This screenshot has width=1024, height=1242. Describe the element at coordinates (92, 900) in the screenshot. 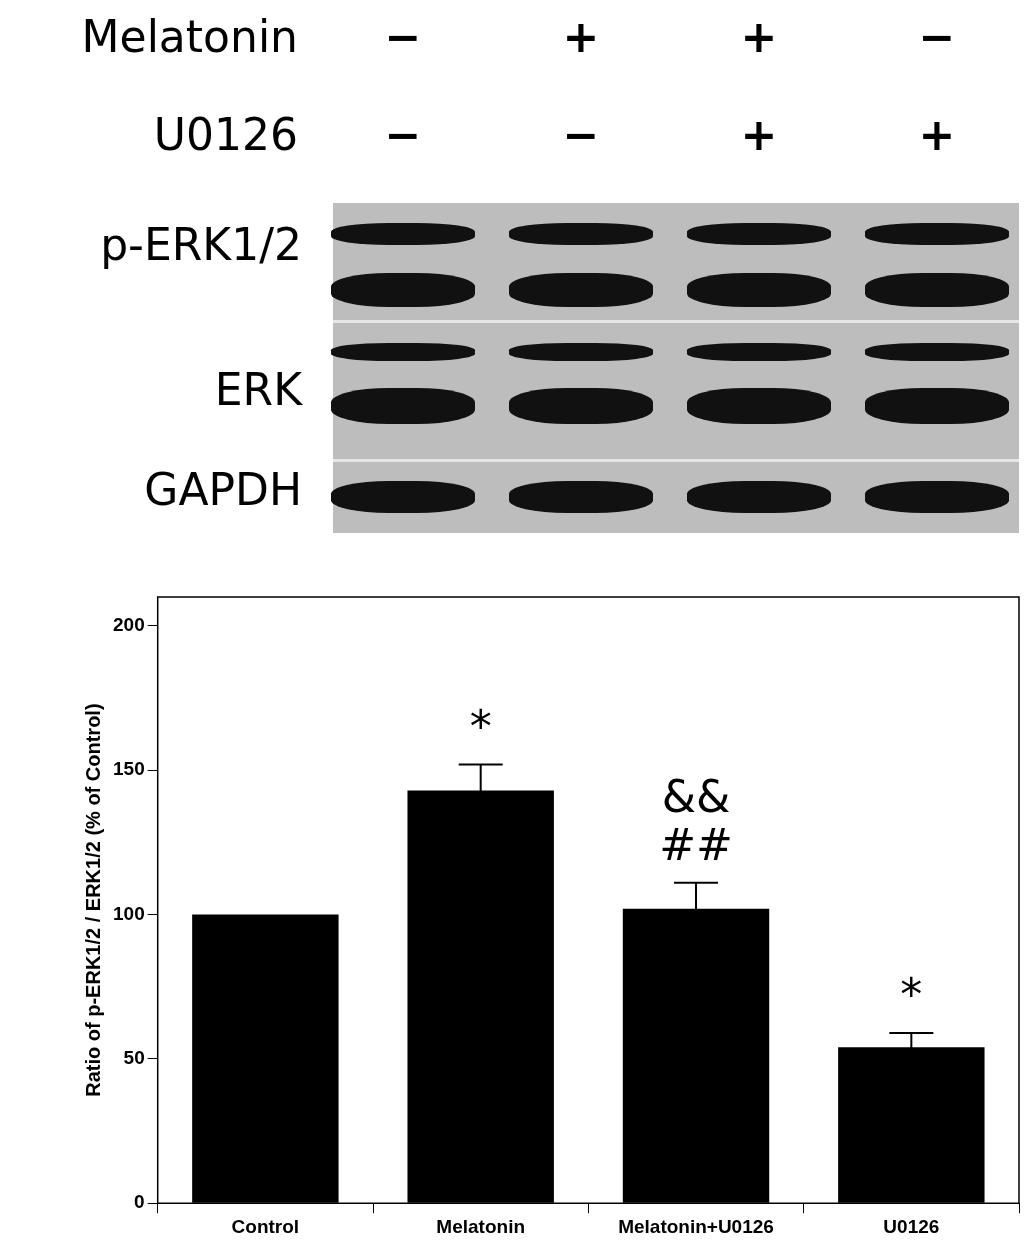

I see `y-axis-title: Ratio of p-ERK1/2 / ERK1/2 (% of Control)` at that location.